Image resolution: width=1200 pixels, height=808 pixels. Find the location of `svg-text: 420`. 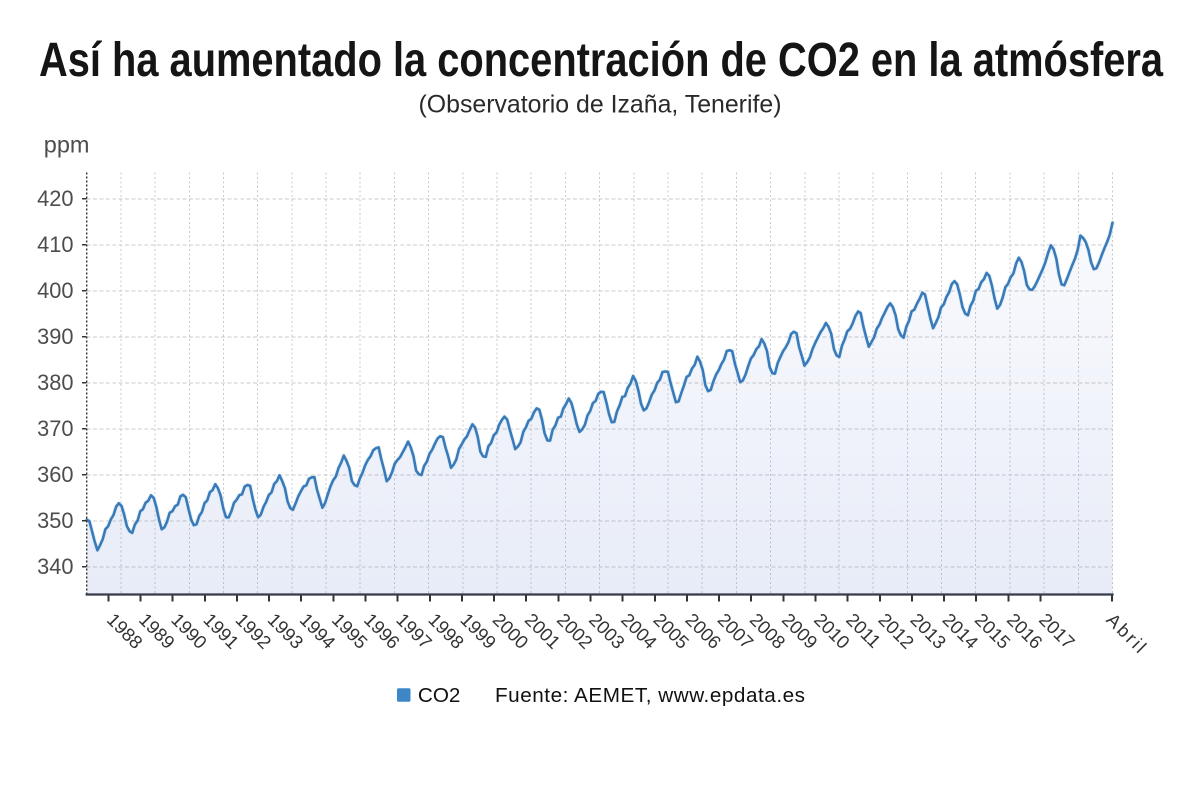

svg-text: 420 is located at coordinates (55, 198).